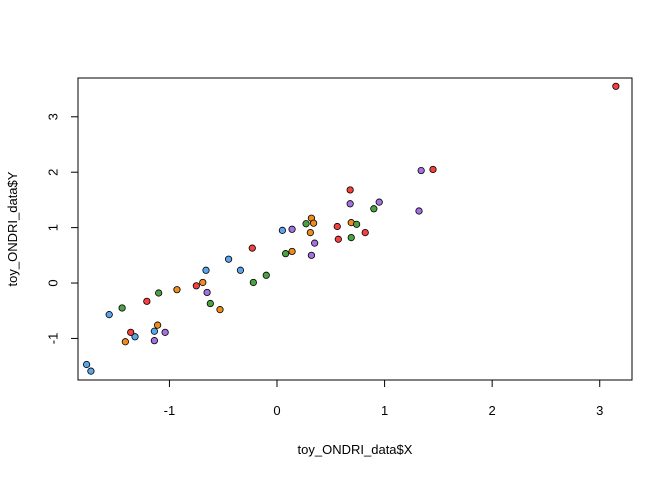 The image size is (672, 480). I want to click on x-axis: -1 0 1 2 3, so click(383, 398).